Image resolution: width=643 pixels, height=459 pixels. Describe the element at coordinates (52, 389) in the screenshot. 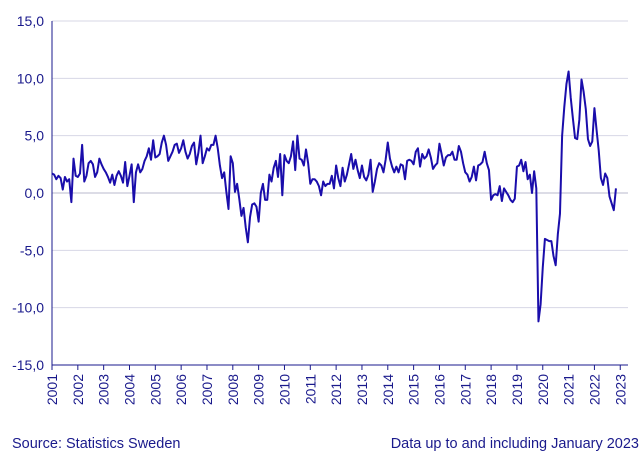

I see `x-tick-label: 2001` at that location.